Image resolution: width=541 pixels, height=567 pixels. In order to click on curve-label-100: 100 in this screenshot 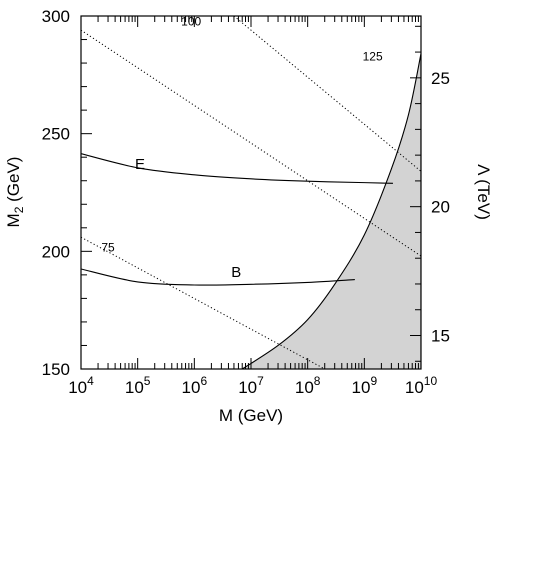, I will do `click(191, 21)`.